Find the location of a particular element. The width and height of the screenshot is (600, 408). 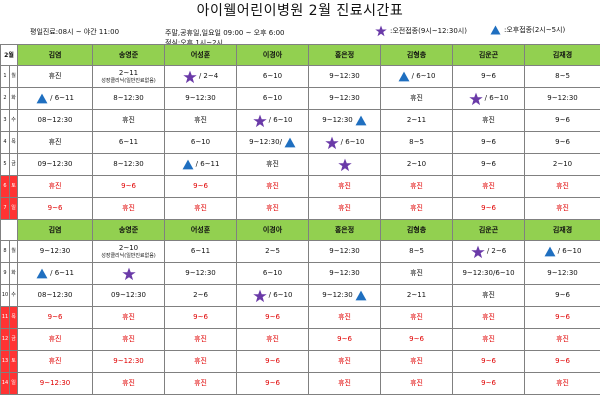

schedule-cell: 8~5 is located at coordinates (417, 142).